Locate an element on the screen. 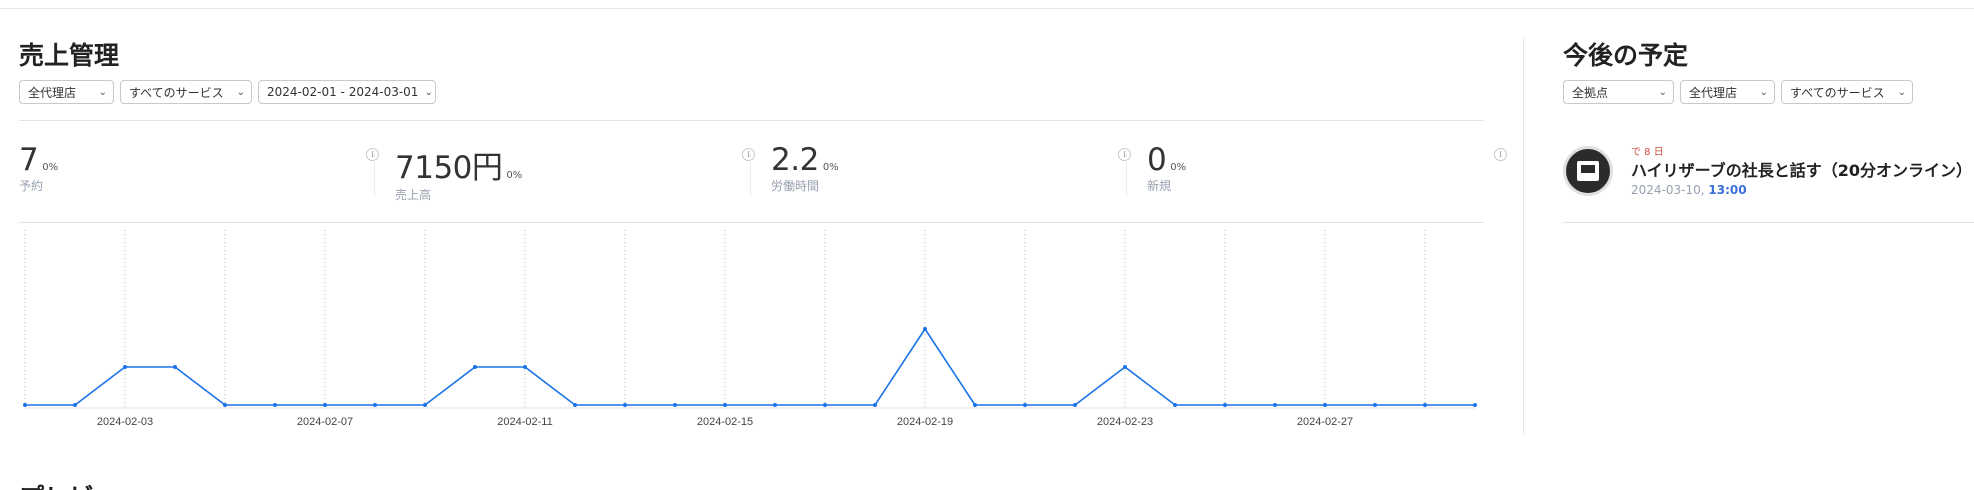 The height and width of the screenshot is (490, 1974). stat-label: 売上高 is located at coordinates (413, 195).